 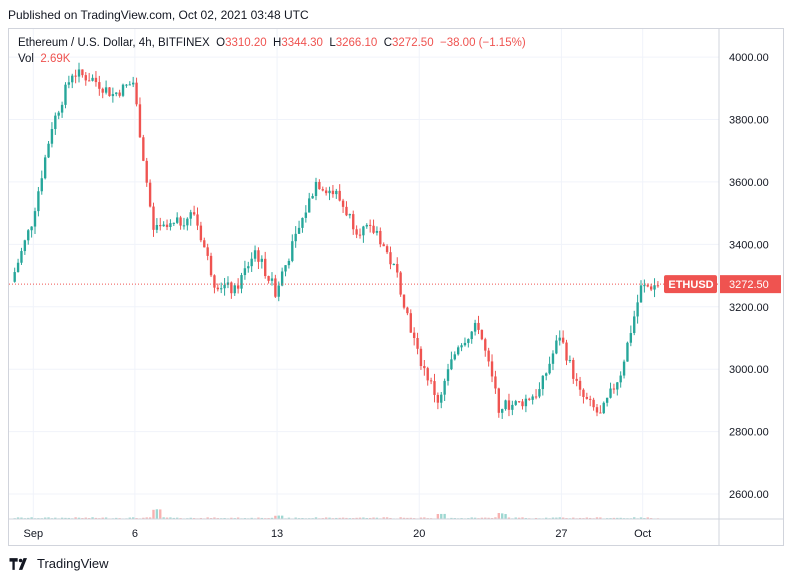 I want to click on open-label: O, so click(x=221, y=43).